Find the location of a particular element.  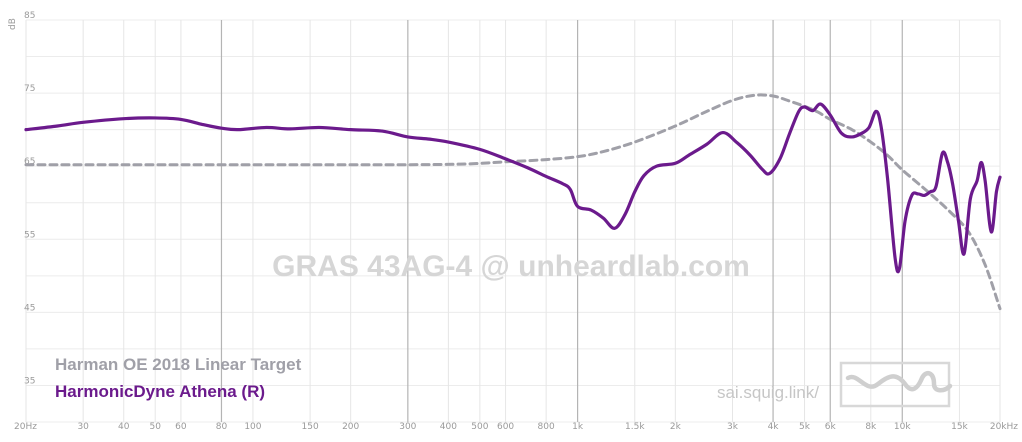

x-tick-label: 150 is located at coordinates (310, 427).